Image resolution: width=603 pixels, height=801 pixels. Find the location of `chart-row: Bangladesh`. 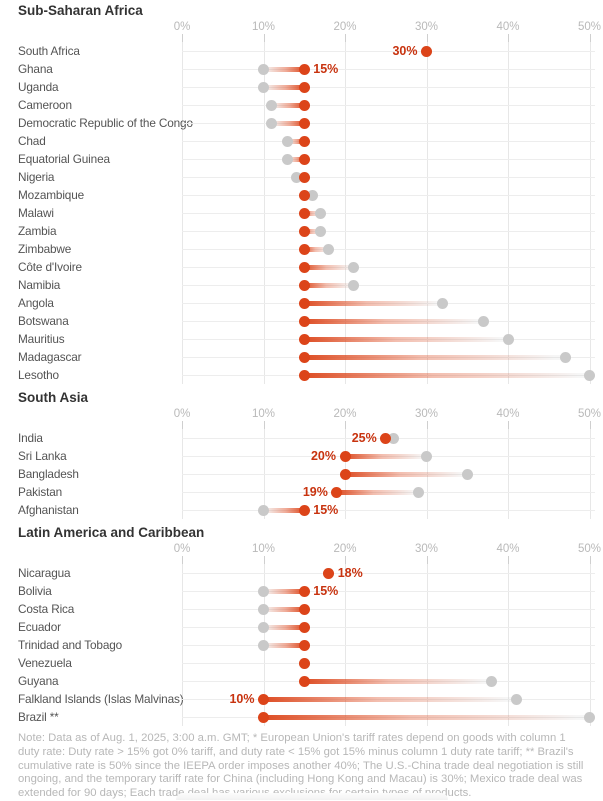

chart-row: Bangladesh is located at coordinates (310, 474).